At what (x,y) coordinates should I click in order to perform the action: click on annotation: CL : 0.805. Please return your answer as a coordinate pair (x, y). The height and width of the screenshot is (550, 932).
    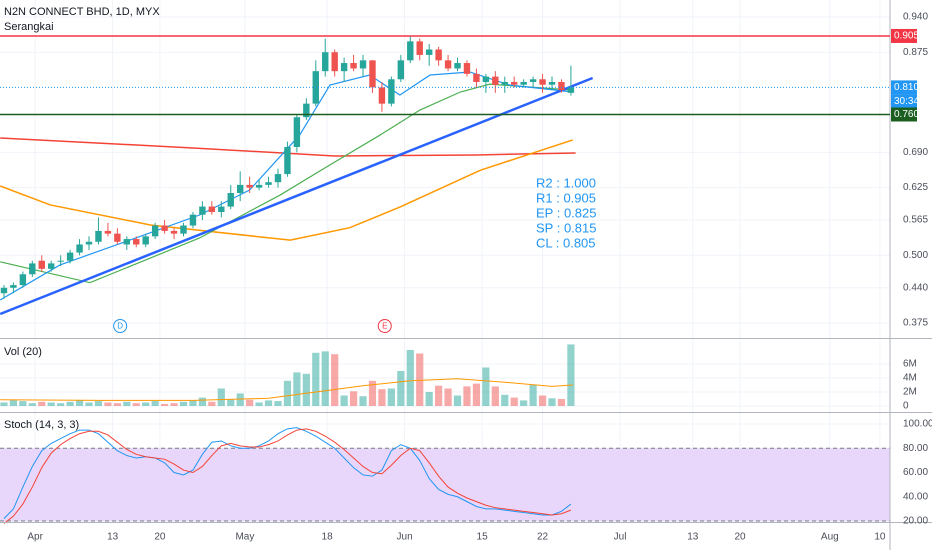
    Looking at the image, I should click on (566, 242).